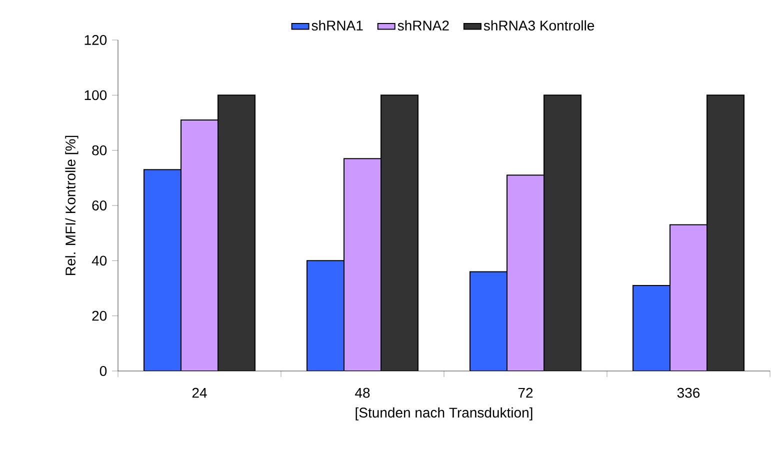  Describe the element at coordinates (444, 413) in the screenshot. I see `x-axis-title: [Stunden nach Transduktion]` at that location.